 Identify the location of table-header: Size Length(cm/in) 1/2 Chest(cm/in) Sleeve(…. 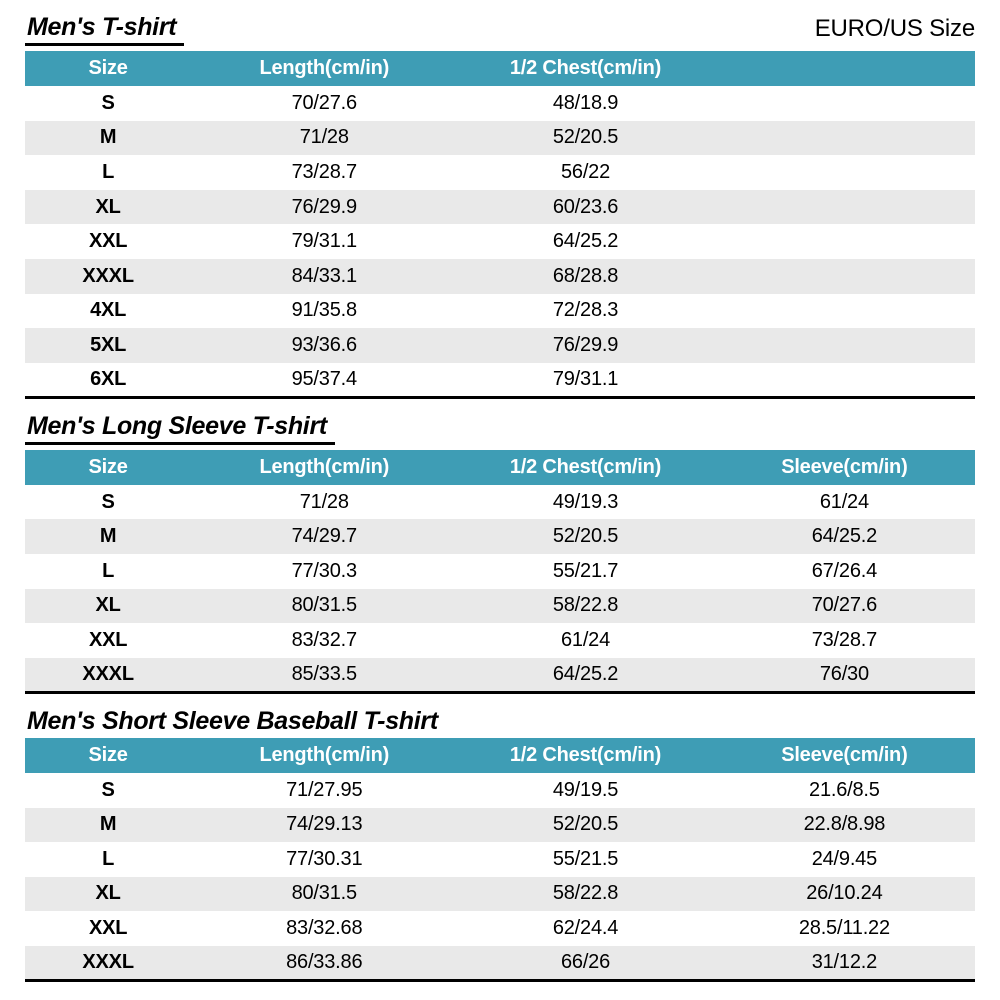
(500, 755).